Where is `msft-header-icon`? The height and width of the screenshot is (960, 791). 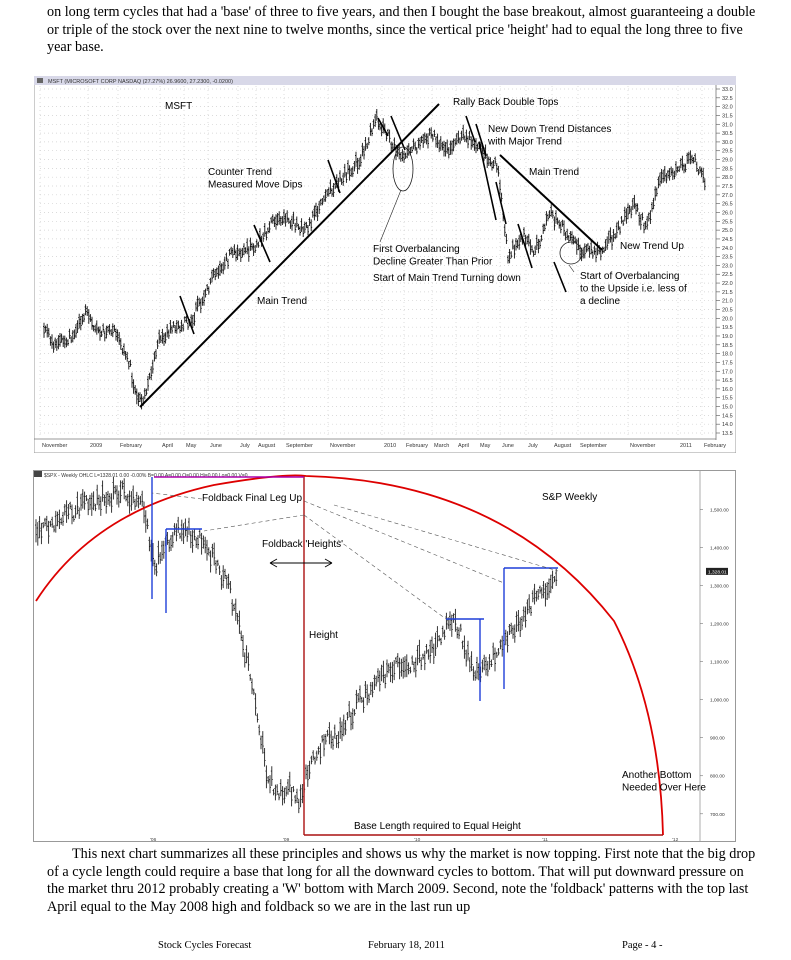 msft-header-icon is located at coordinates (40, 80).